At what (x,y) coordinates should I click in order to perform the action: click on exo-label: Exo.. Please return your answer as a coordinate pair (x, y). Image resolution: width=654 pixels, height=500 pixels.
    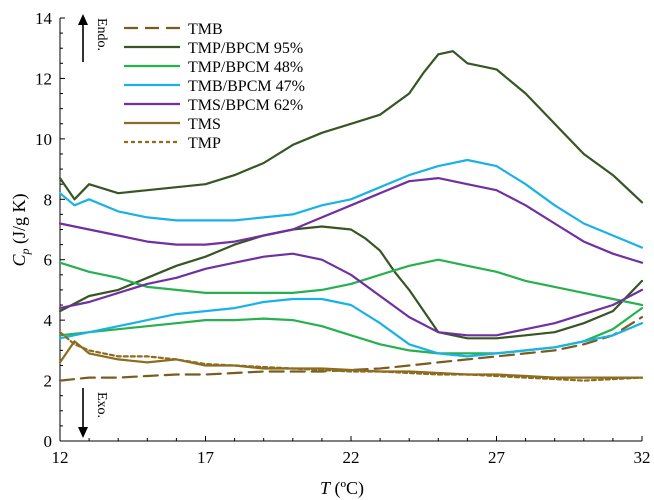
    Looking at the image, I should click on (101, 405).